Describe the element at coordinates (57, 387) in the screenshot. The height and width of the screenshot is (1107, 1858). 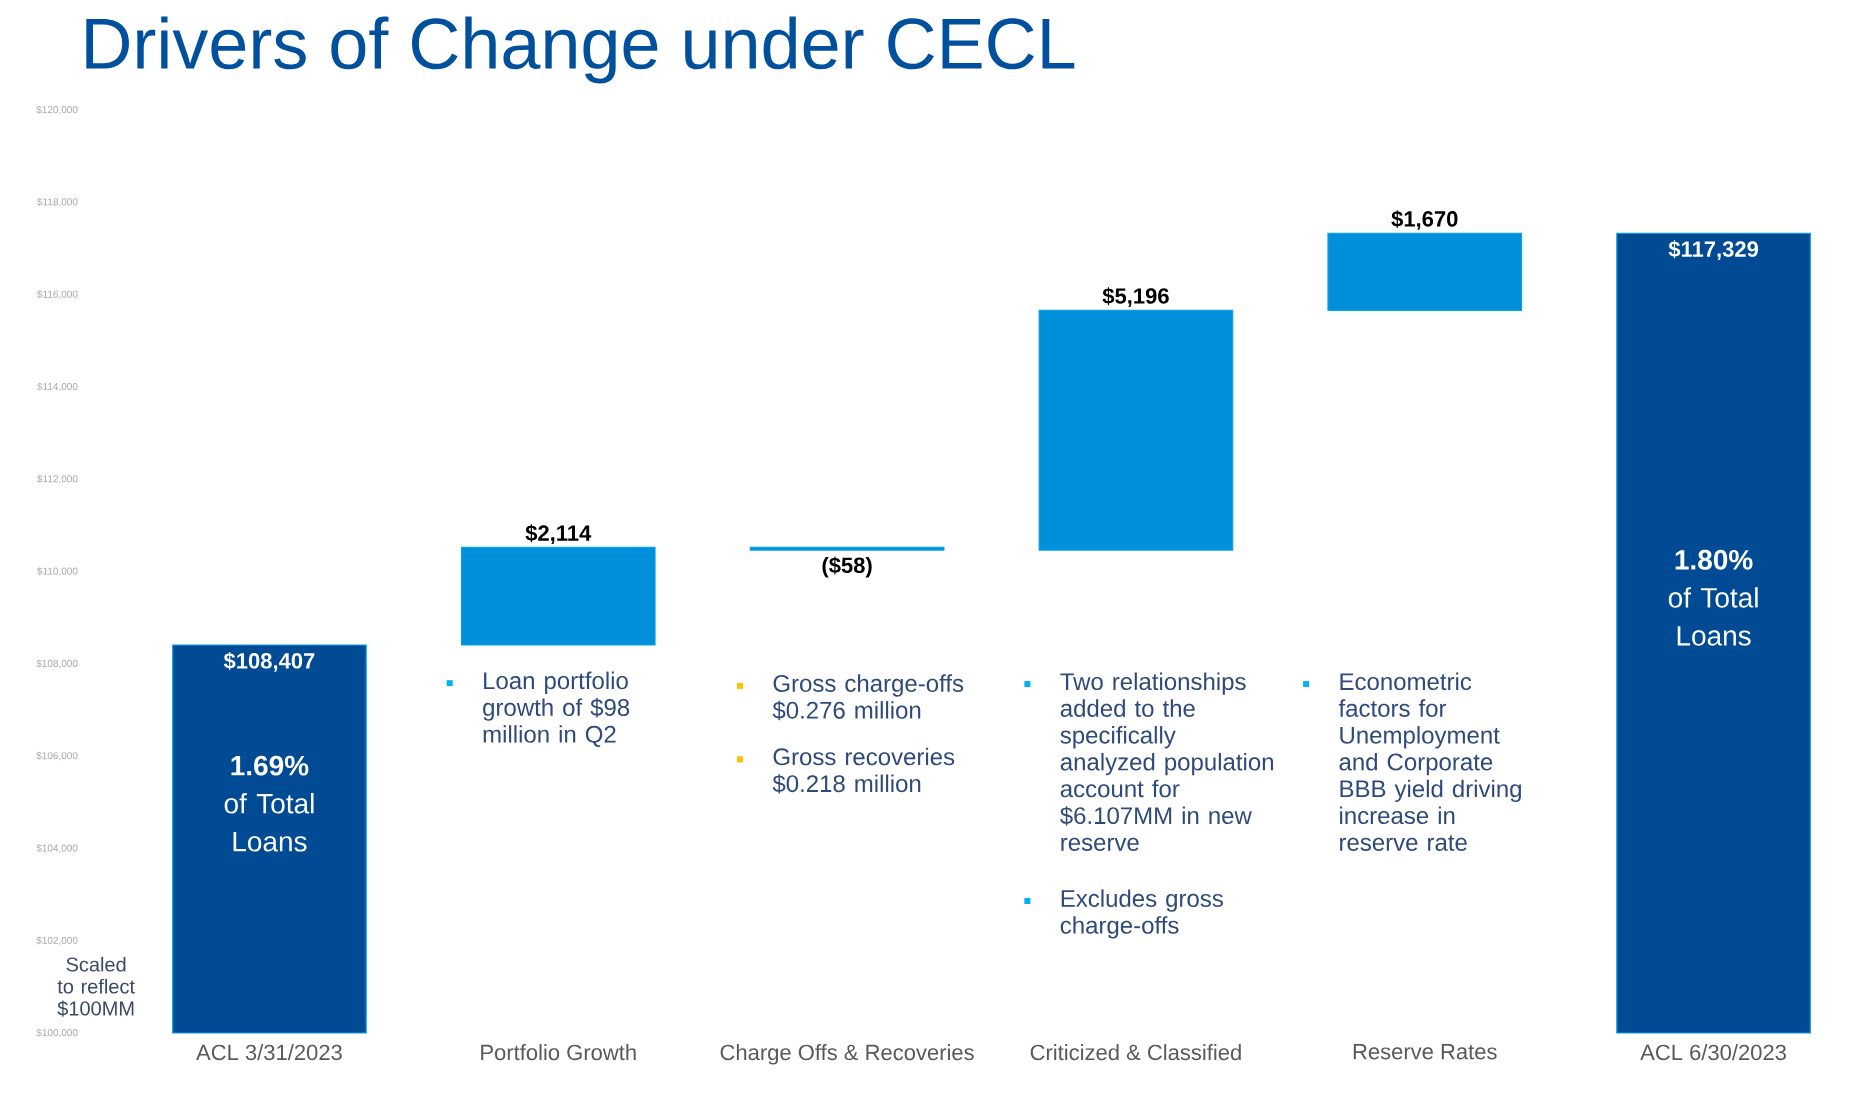
I see `y-tick-label: $114,000` at that location.